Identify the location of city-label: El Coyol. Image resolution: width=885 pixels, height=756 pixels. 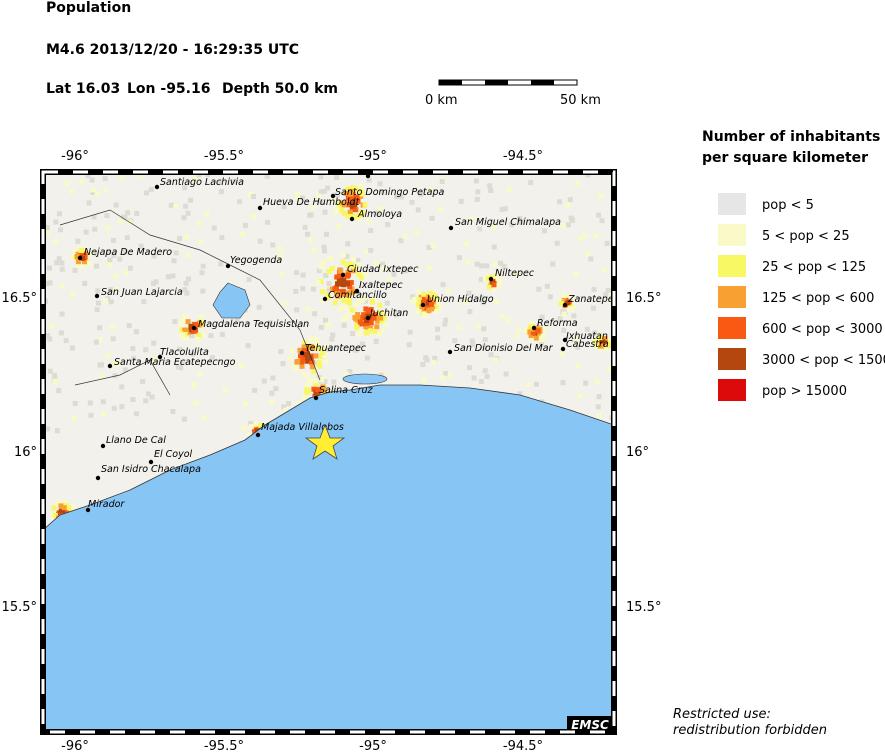
(173, 454).